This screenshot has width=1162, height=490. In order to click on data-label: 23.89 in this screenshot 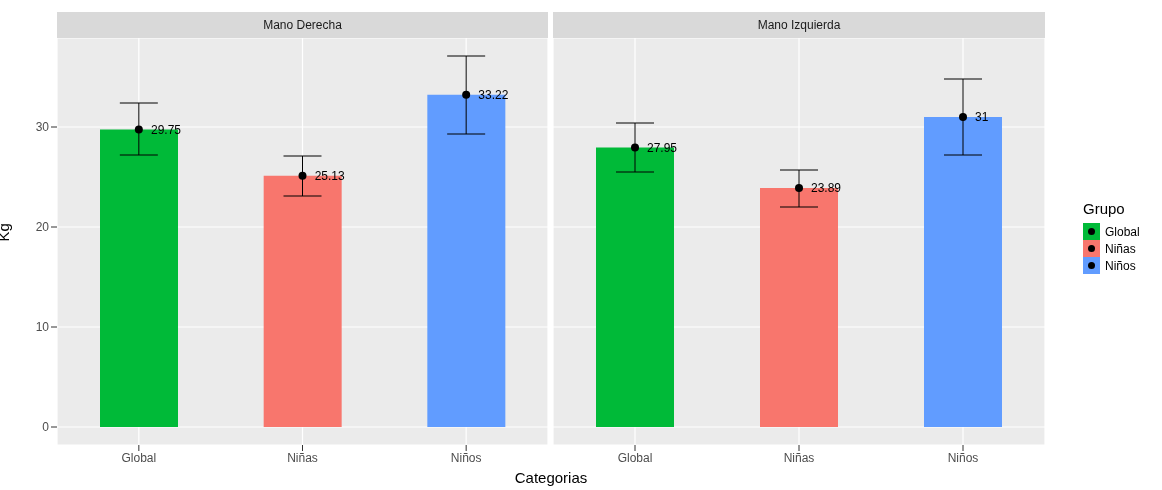, I will do `click(826, 188)`.